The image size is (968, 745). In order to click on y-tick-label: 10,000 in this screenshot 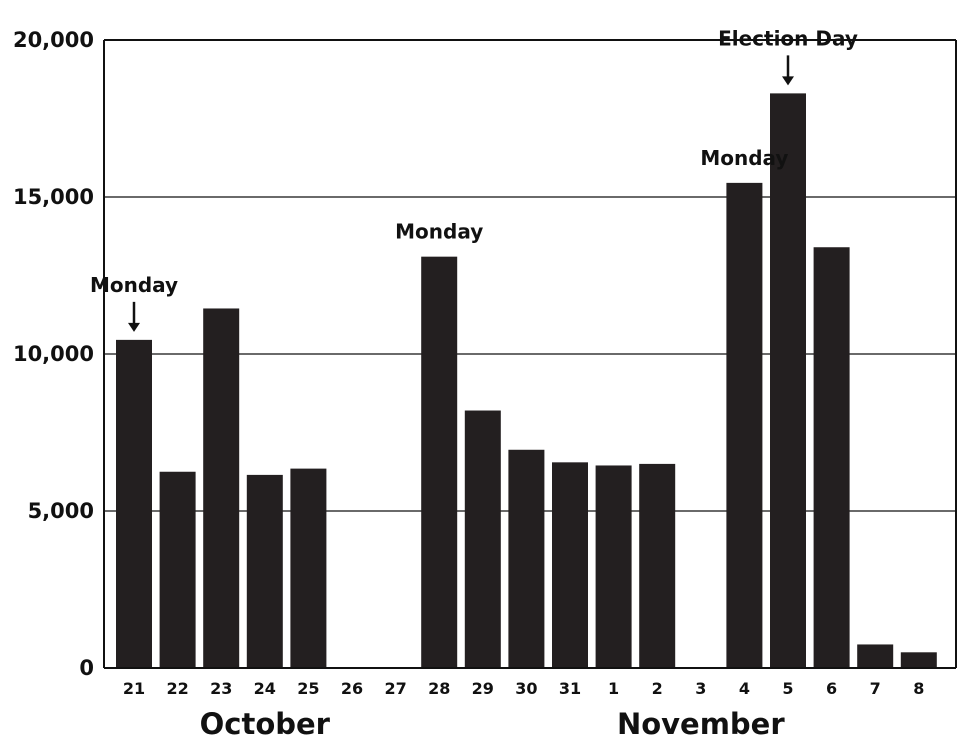, I will do `click(53, 354)`.